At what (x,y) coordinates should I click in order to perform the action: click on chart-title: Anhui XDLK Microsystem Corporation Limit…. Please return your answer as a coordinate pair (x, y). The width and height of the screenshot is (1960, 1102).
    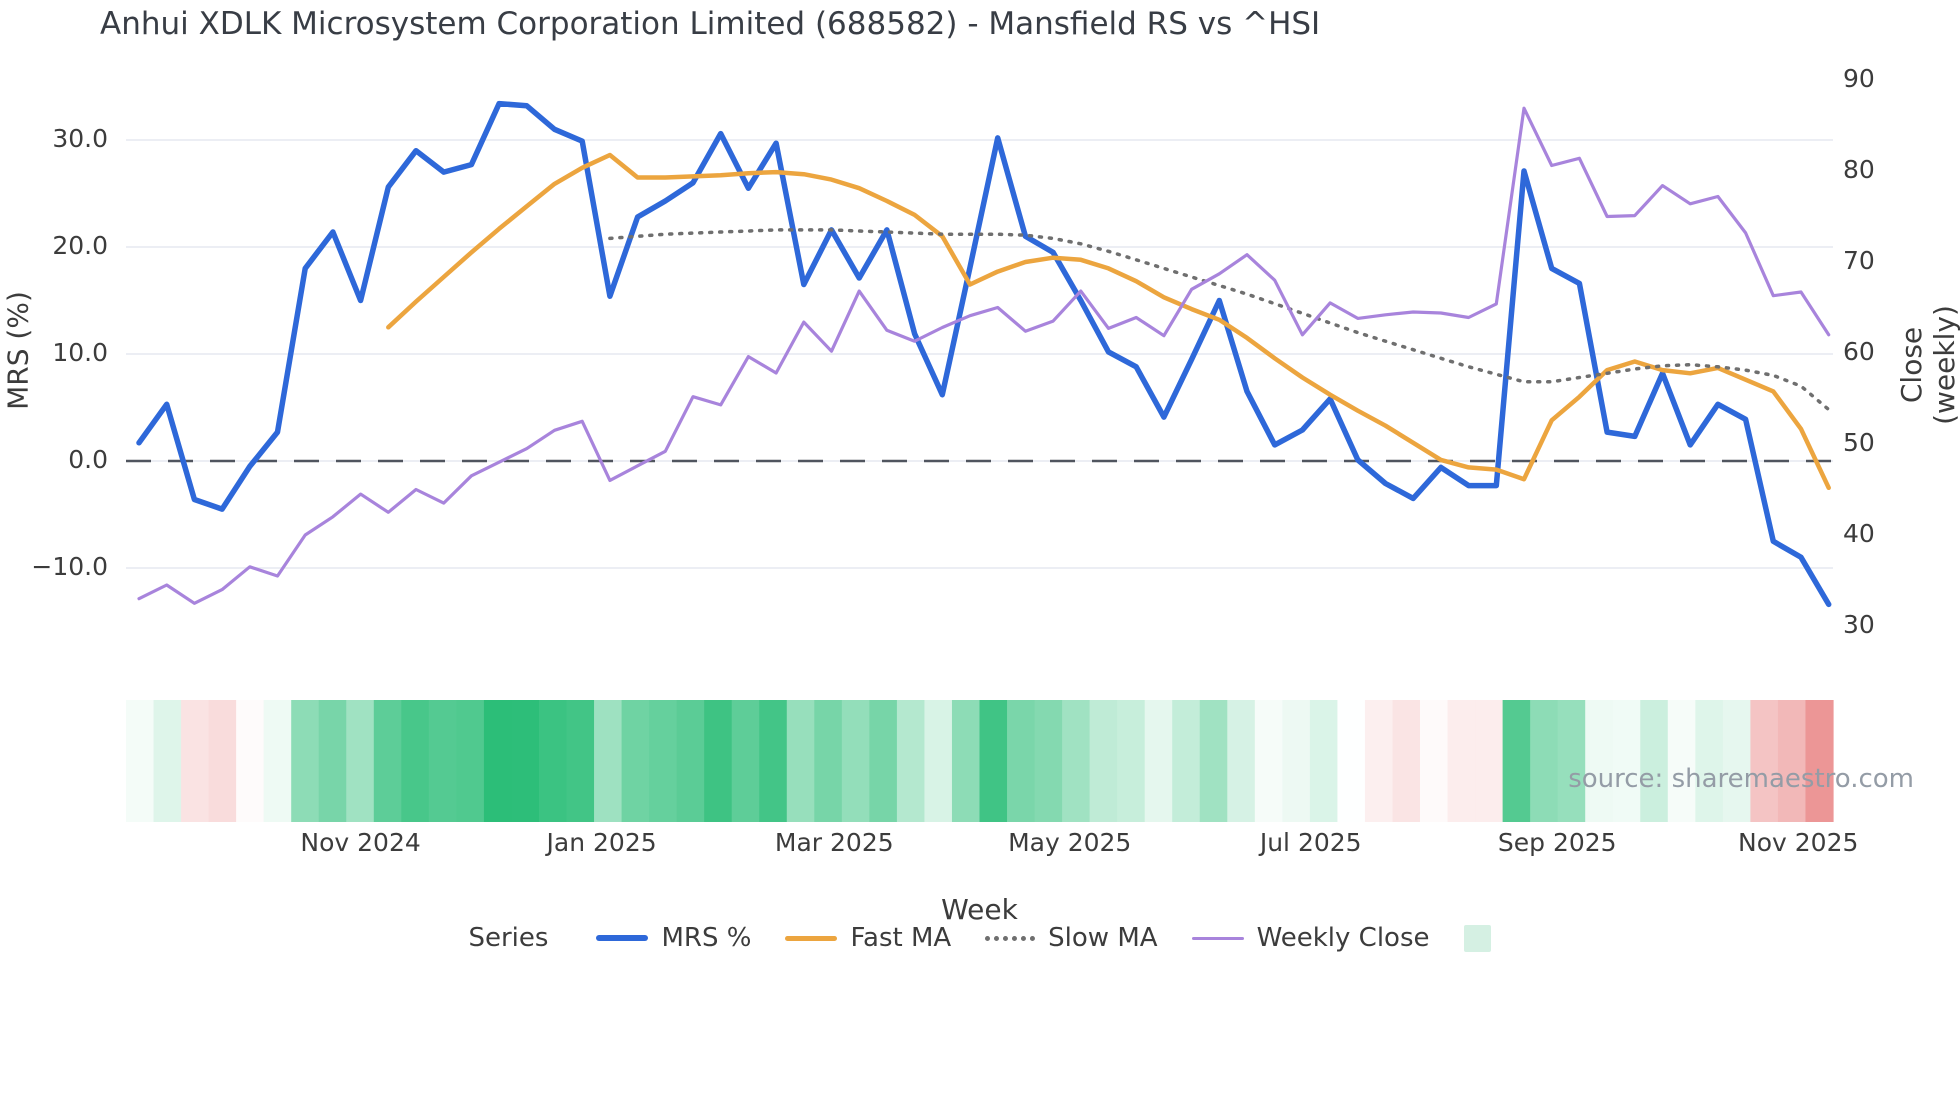
    Looking at the image, I should click on (710, 24).